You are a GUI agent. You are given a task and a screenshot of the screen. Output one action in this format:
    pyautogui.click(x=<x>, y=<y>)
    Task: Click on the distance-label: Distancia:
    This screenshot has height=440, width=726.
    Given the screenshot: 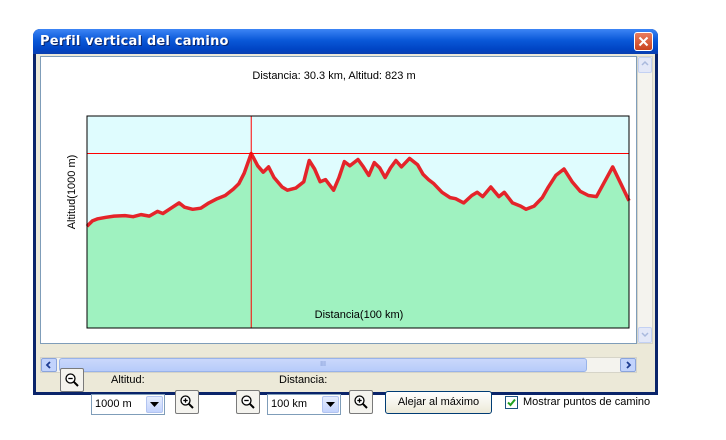 What is the action you would take?
    pyautogui.click(x=303, y=380)
    